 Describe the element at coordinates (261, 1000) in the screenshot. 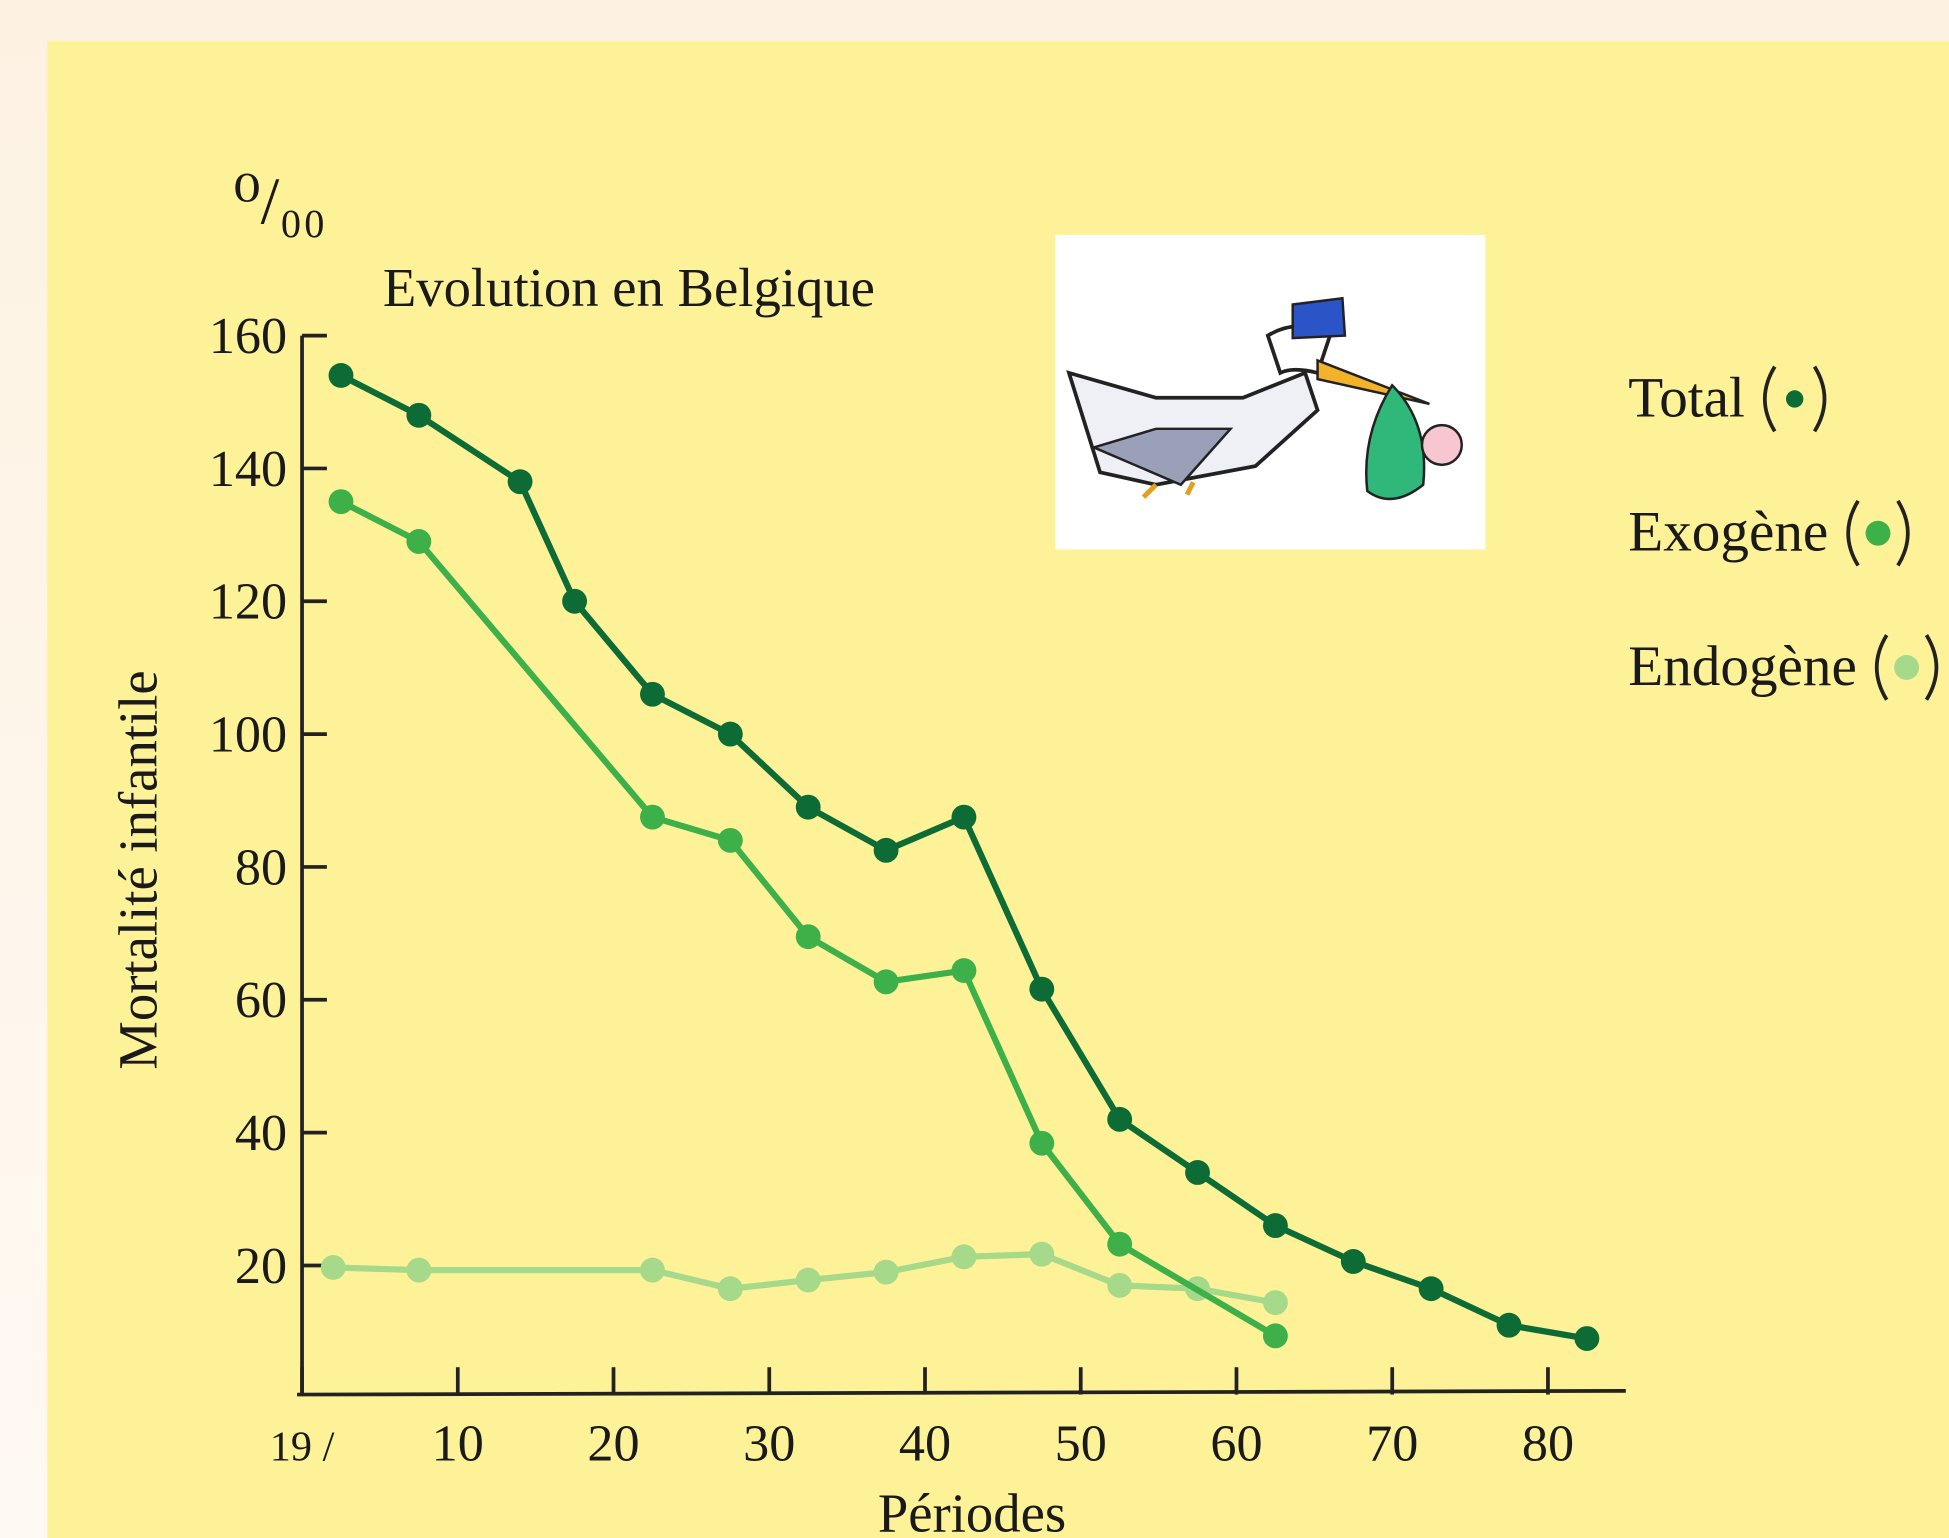

I see `y-tick-label: 60` at that location.